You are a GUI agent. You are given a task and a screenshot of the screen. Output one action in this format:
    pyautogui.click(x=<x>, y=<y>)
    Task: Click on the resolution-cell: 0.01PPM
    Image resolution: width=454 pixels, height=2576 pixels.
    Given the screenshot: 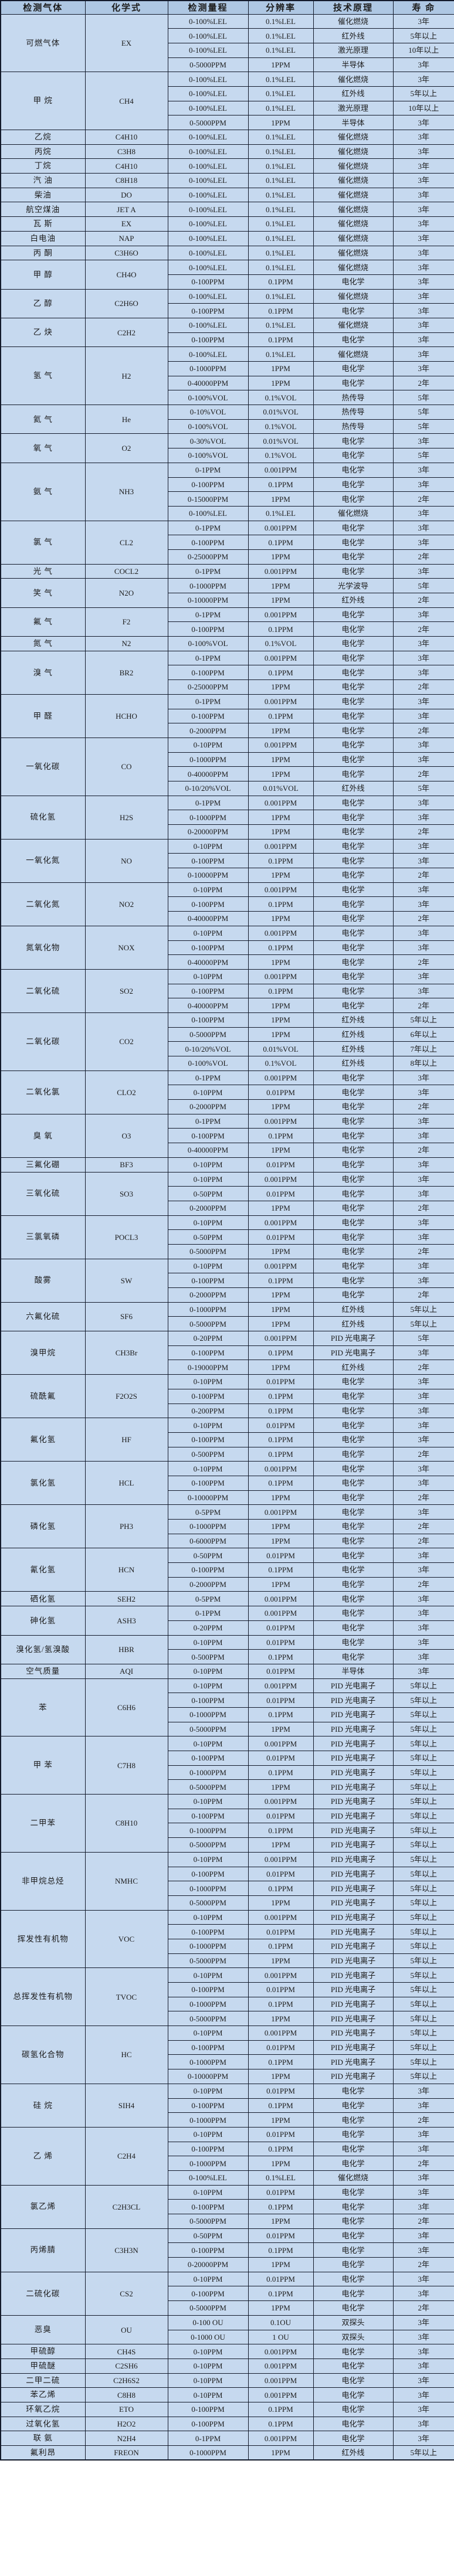 What is the action you would take?
    pyautogui.click(x=281, y=1816)
    